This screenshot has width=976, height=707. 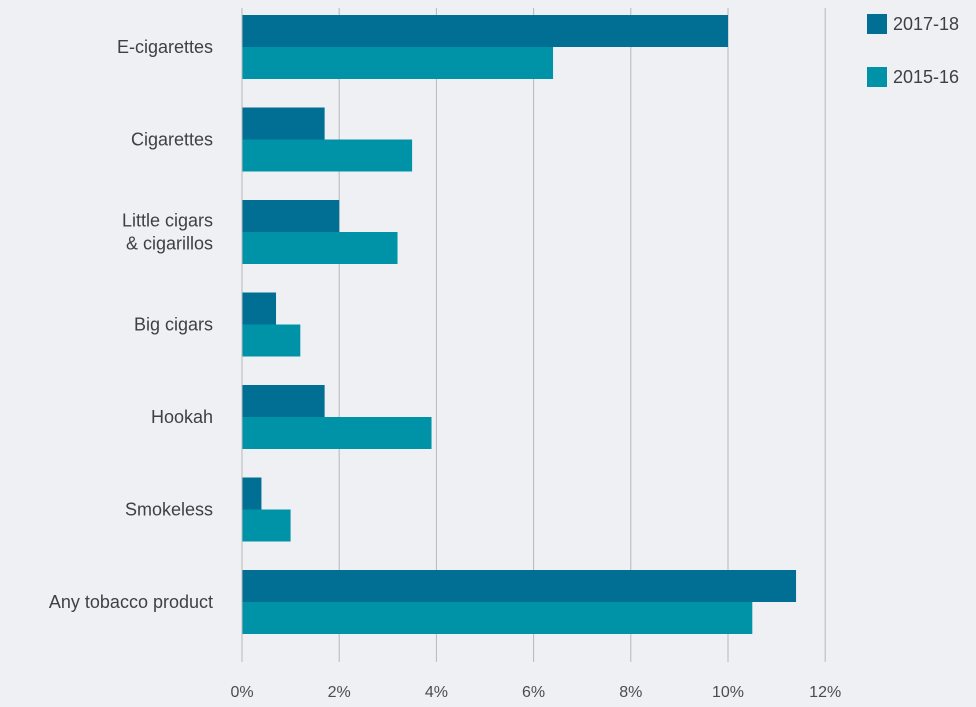 What do you see at coordinates (339, 692) in the screenshot?
I see `x-tick-label: 2%` at bounding box center [339, 692].